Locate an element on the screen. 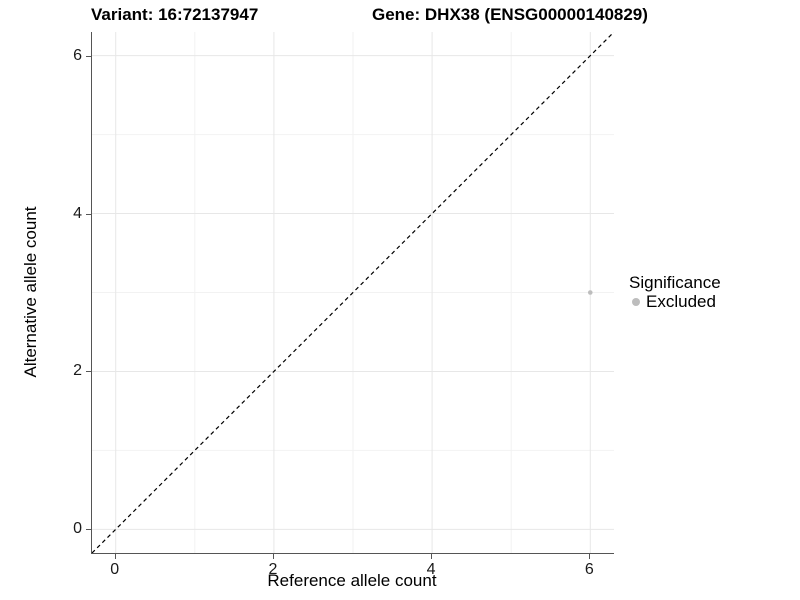 Image resolution: width=800 pixels, height=600 pixels. legend-title: Significance is located at coordinates (675, 282).